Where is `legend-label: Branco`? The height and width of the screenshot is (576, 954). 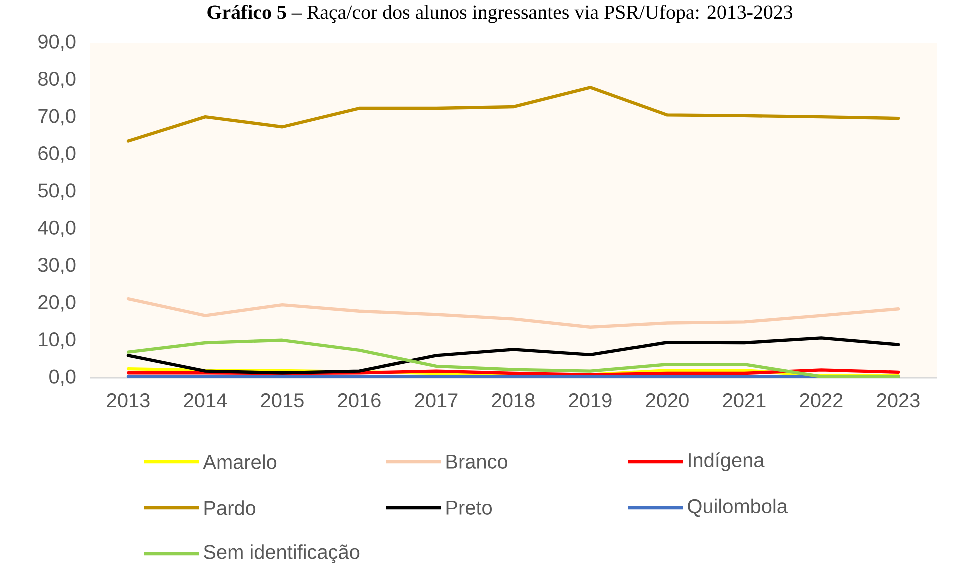
legend-label: Branco is located at coordinates (477, 462).